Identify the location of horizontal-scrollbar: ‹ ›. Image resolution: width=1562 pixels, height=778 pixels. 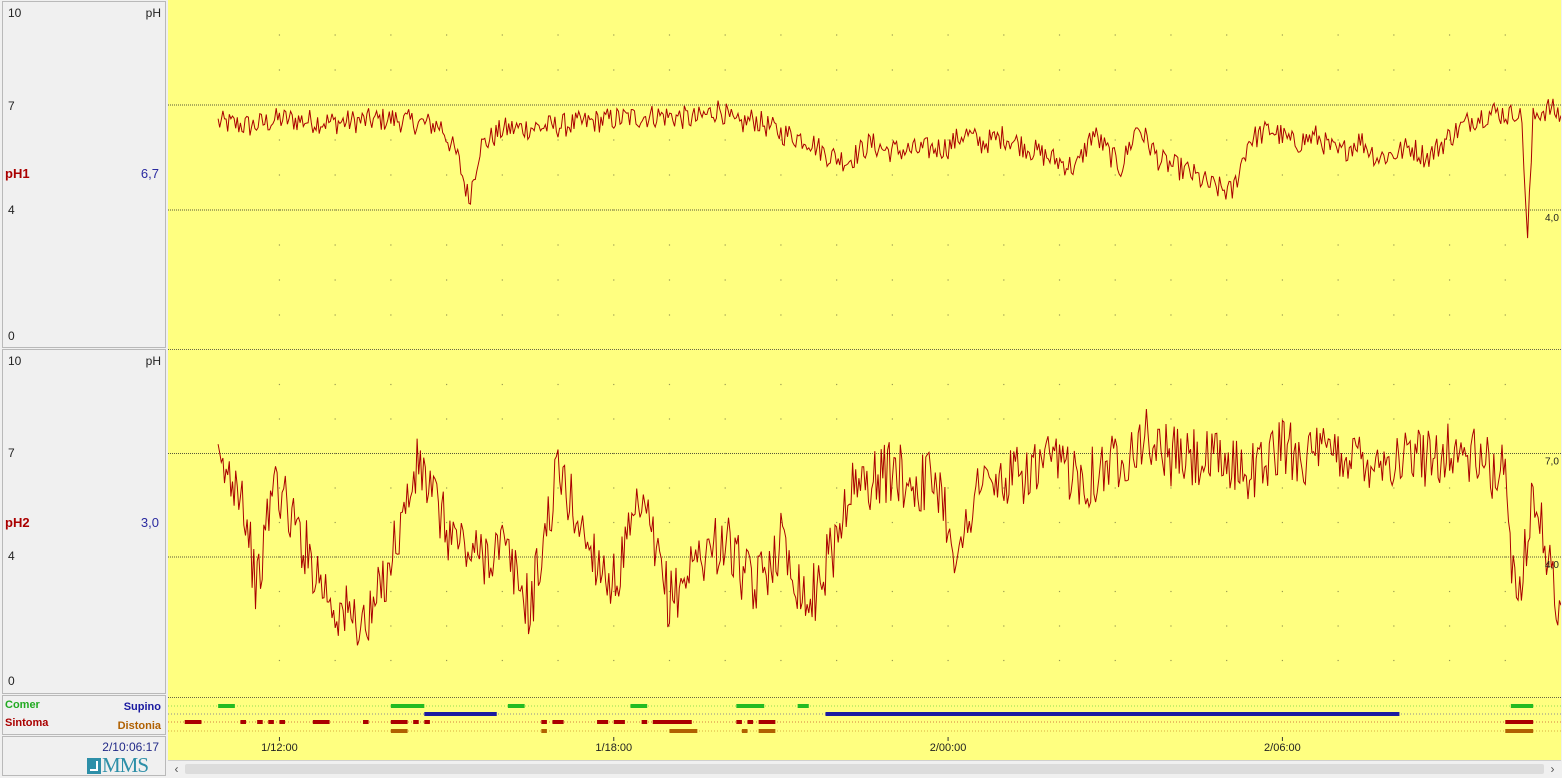
(864, 768).